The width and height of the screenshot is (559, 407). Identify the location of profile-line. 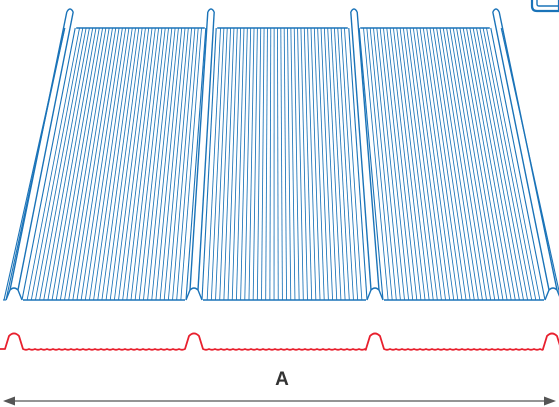
(279, 341).